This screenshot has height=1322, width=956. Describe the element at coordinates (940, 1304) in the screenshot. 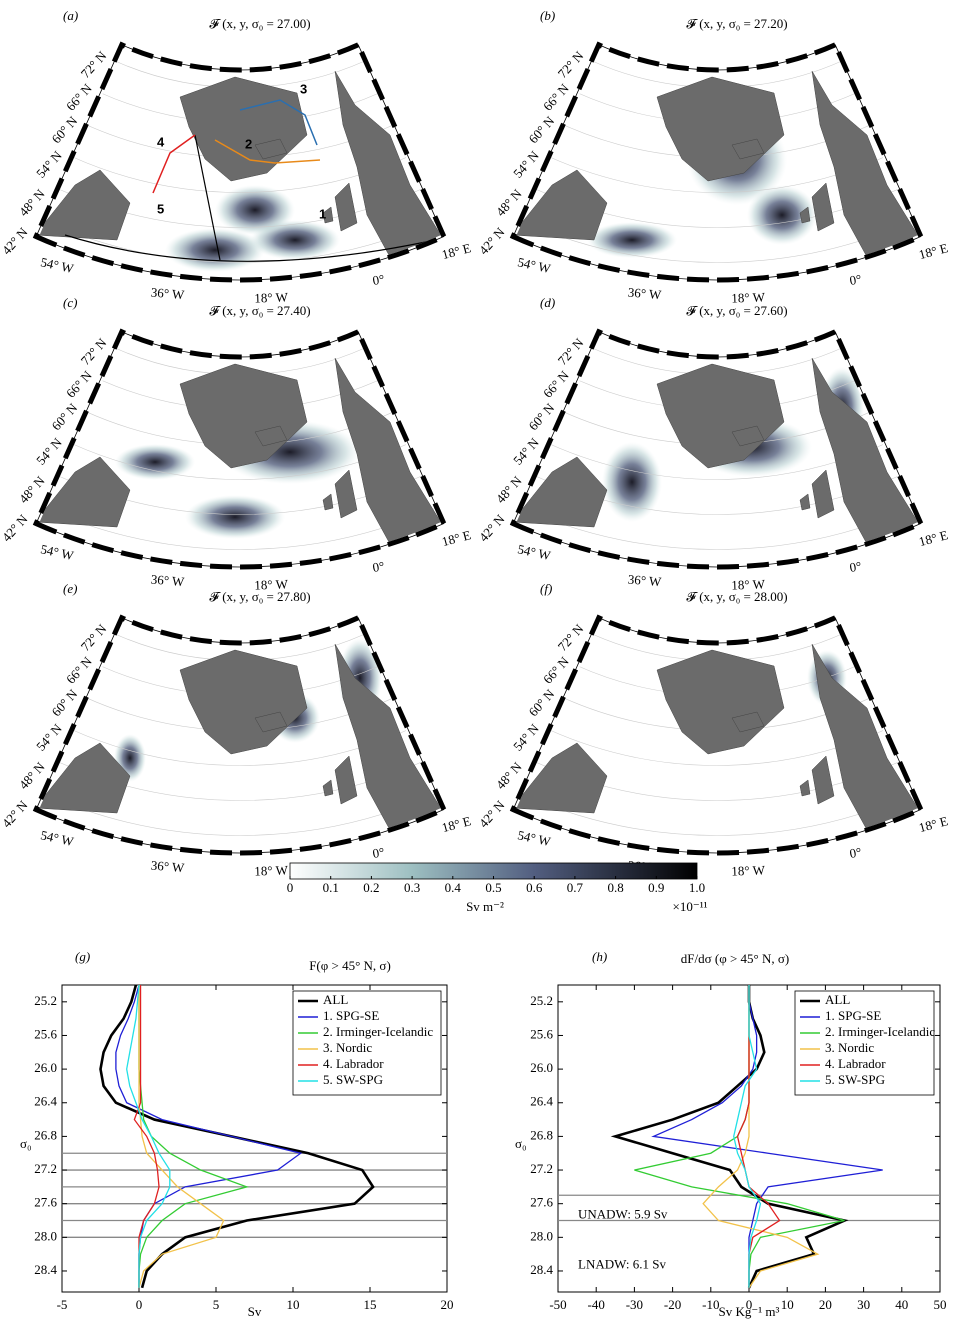

I see `x-tick-label: 50` at that location.